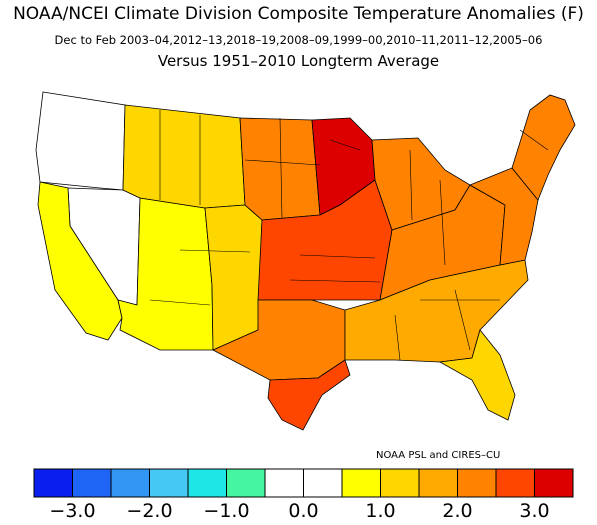  I want to click on region-southern-rockies, so click(233, 277).